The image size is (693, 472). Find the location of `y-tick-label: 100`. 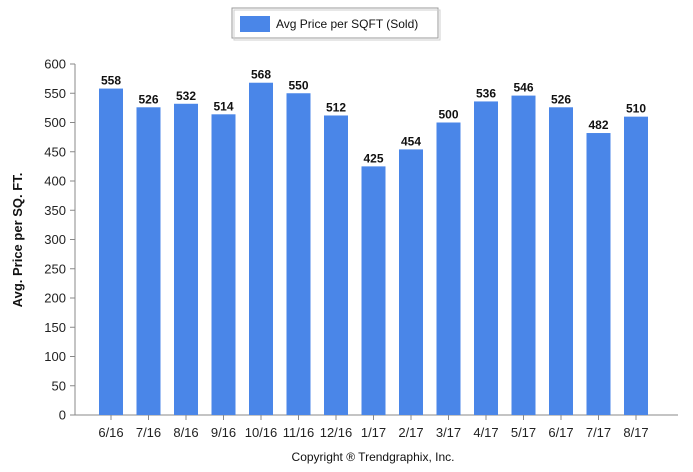

y-tick-label: 100 is located at coordinates (55, 356).